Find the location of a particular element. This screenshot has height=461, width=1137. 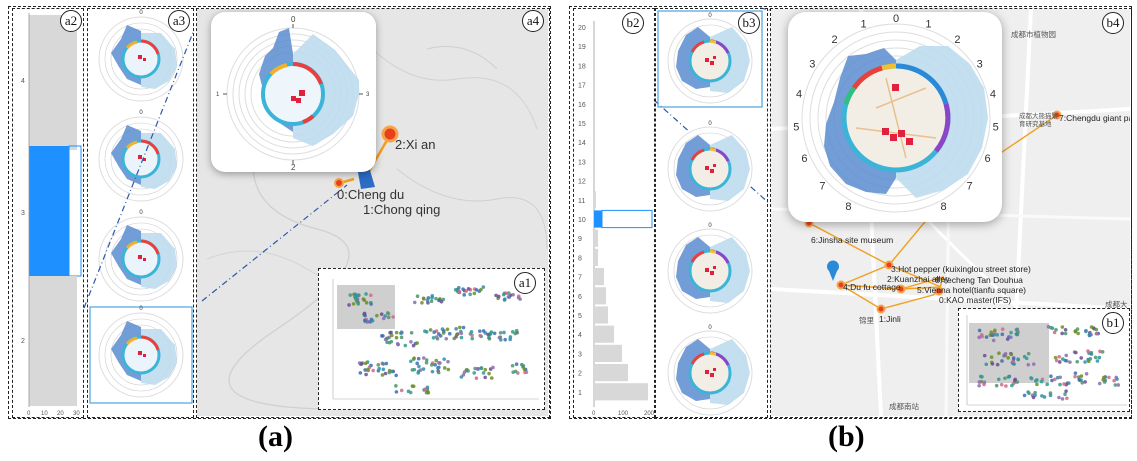

b1-selection-region is located at coordinates (1009, 353).